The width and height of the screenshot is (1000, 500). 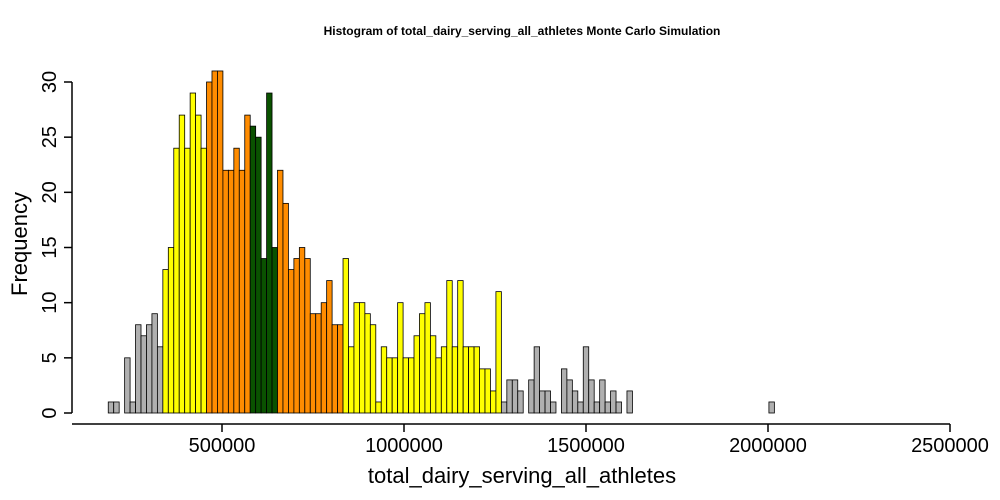 I want to click on y-tick-label: 0, so click(x=50, y=412).